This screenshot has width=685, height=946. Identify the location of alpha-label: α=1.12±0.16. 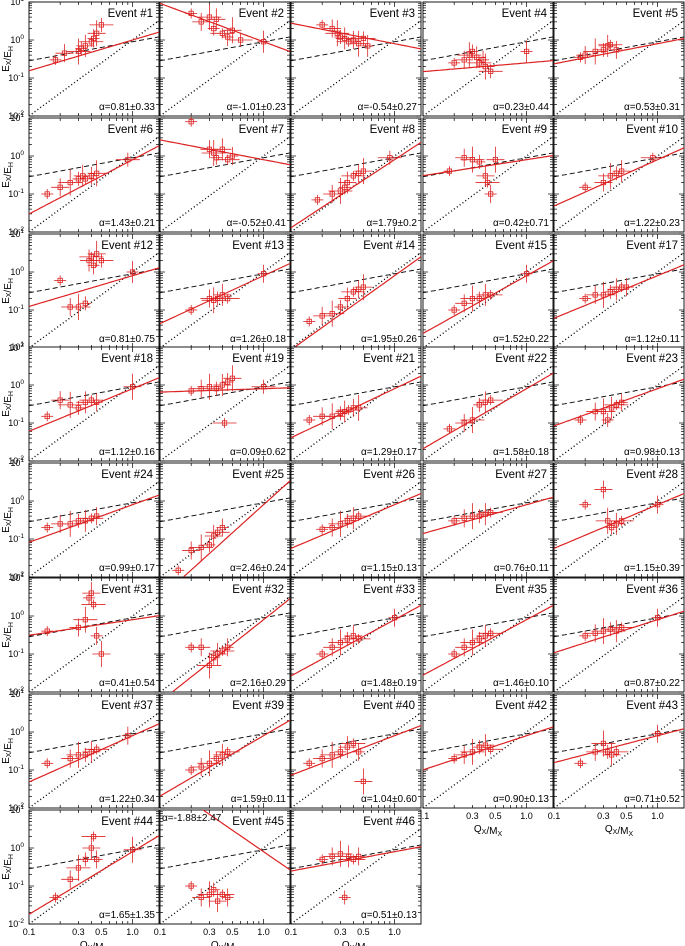
(127, 452).